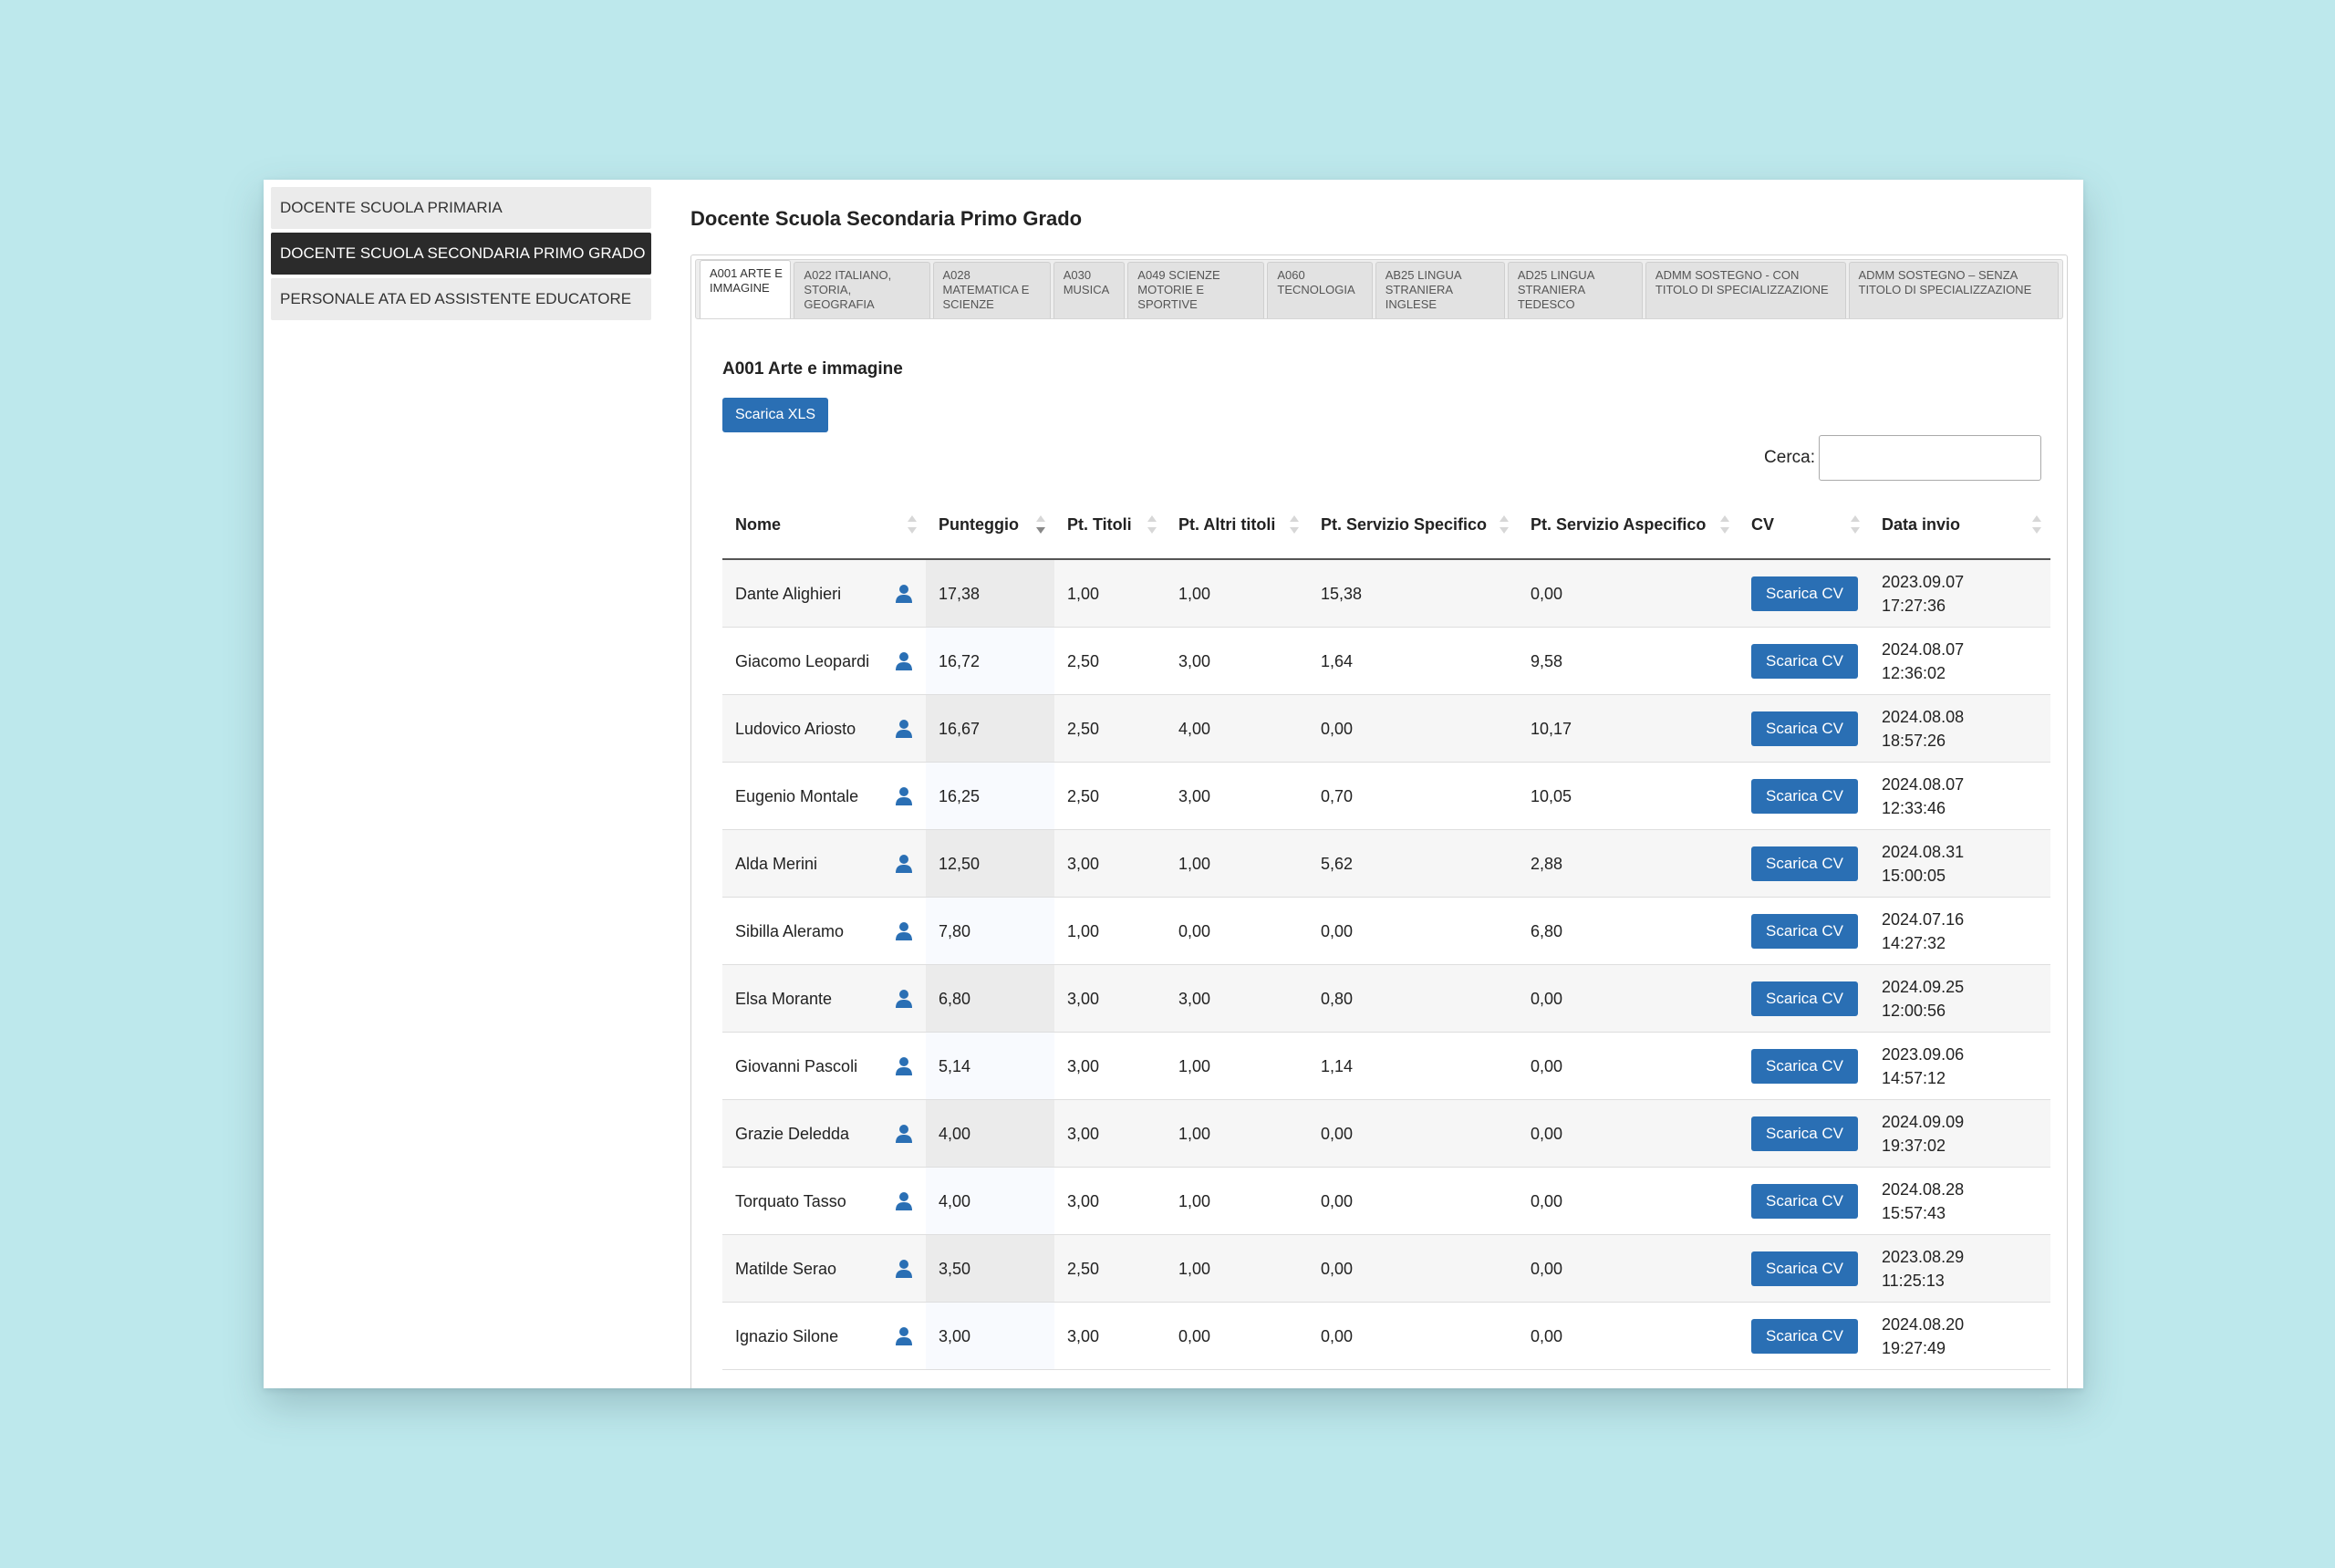  I want to click on cell-nome: Elsa Morante, so click(824, 998).